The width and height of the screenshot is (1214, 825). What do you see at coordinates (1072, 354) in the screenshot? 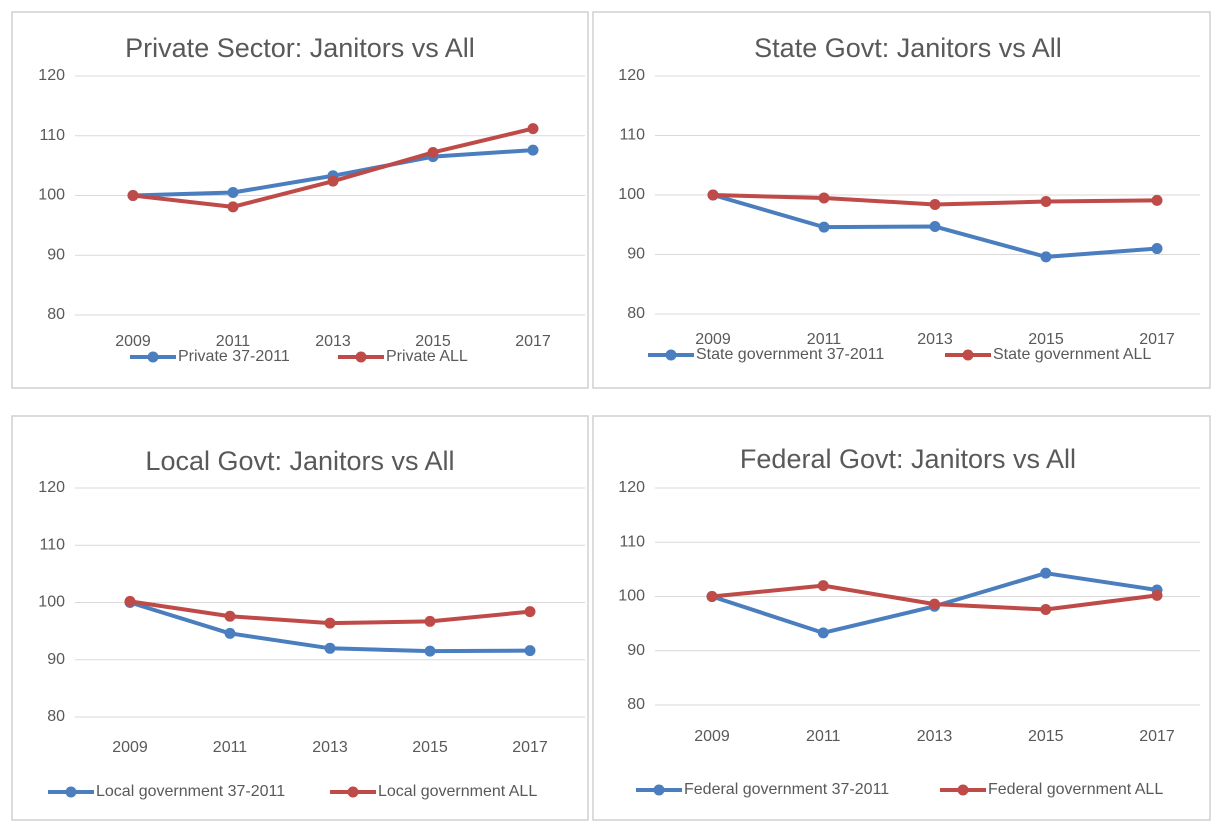
I see `legend-label: State government ALL` at bounding box center [1072, 354].